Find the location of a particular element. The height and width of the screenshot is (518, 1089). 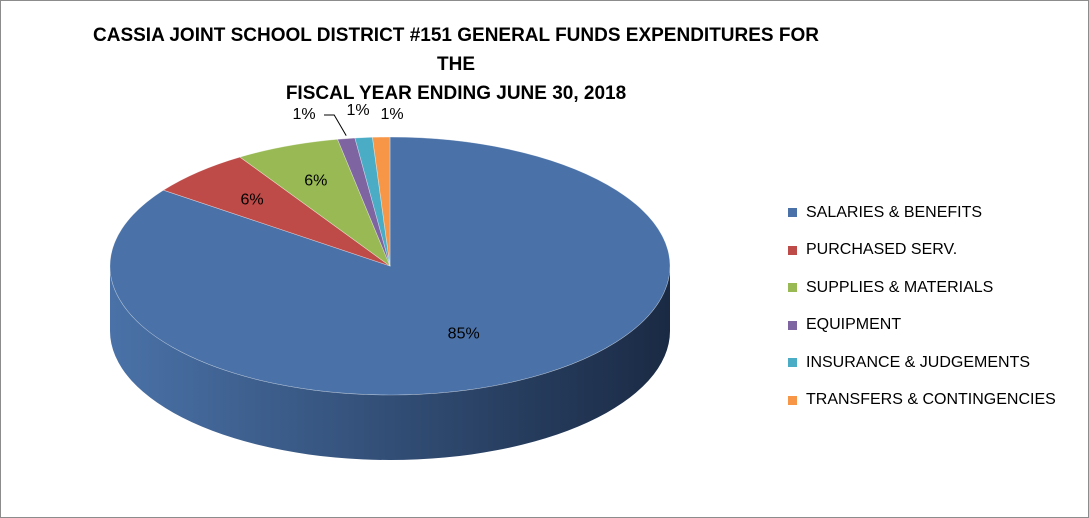

pie-slice-transfers-contingencies is located at coordinates (381, 201).